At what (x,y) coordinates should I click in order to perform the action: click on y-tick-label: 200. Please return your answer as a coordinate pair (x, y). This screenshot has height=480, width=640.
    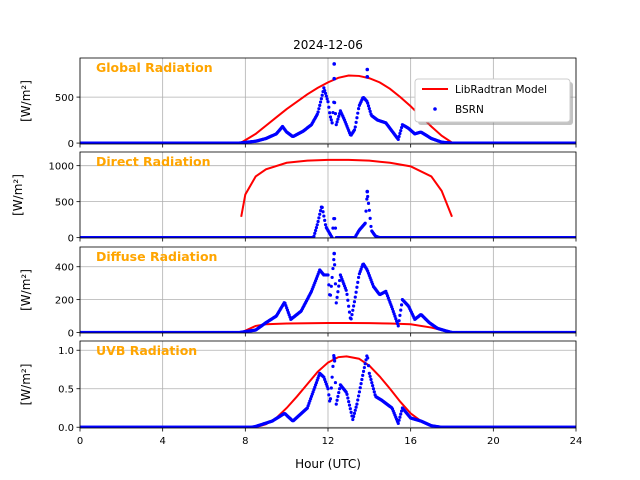
    Looking at the image, I should click on (64, 301).